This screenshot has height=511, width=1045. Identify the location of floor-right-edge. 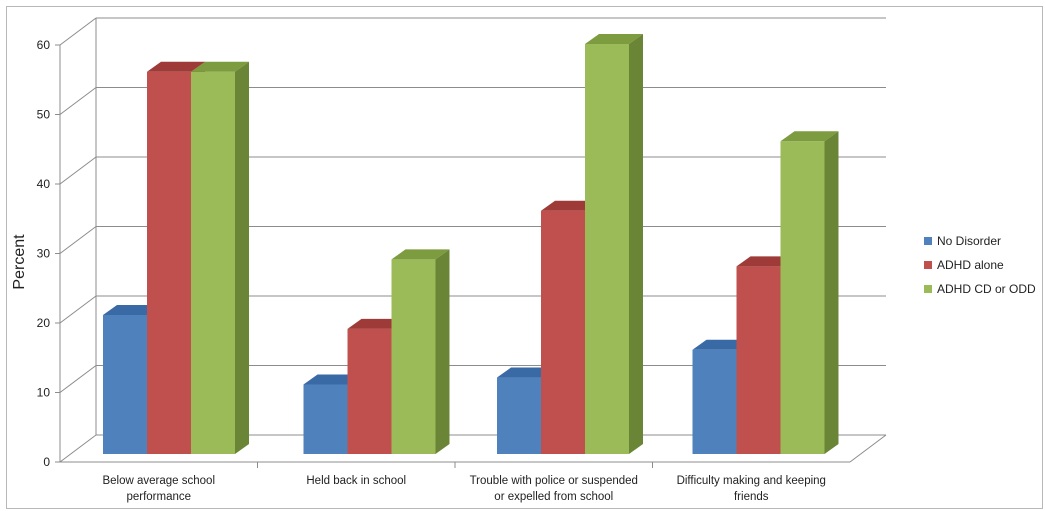
(868, 448).